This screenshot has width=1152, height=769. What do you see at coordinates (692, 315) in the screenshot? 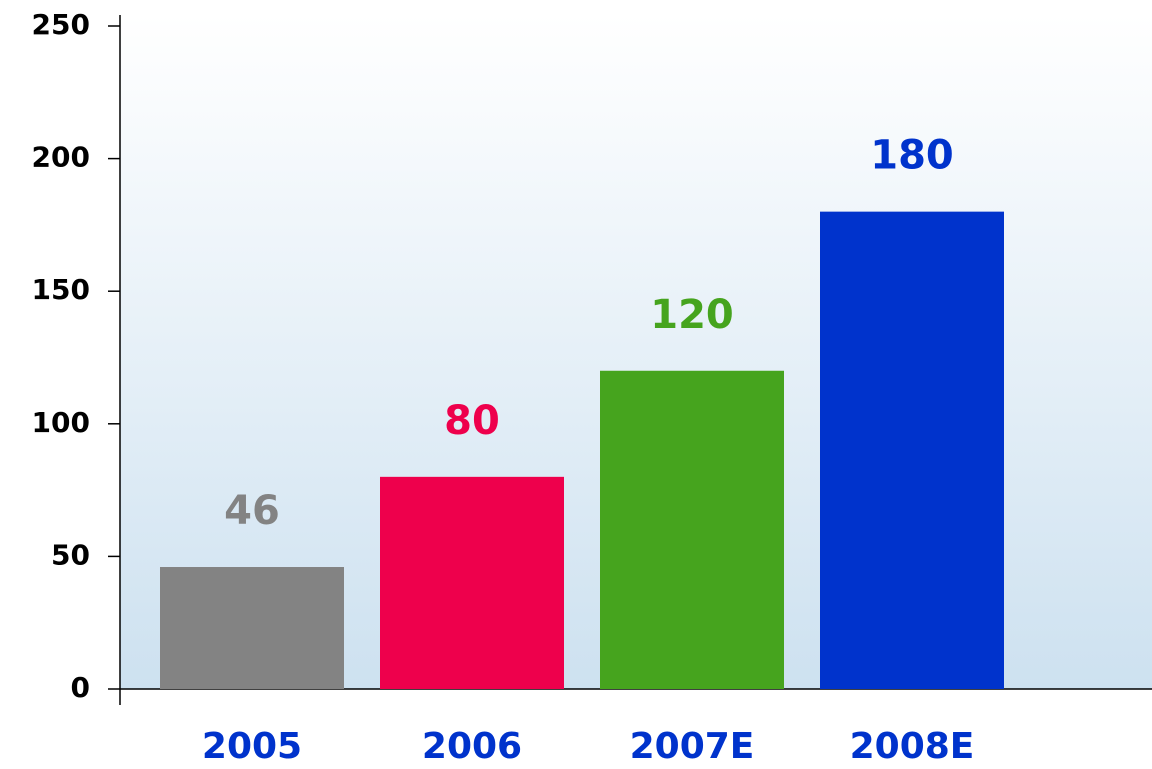
I see `value-label: 120` at bounding box center [692, 315].